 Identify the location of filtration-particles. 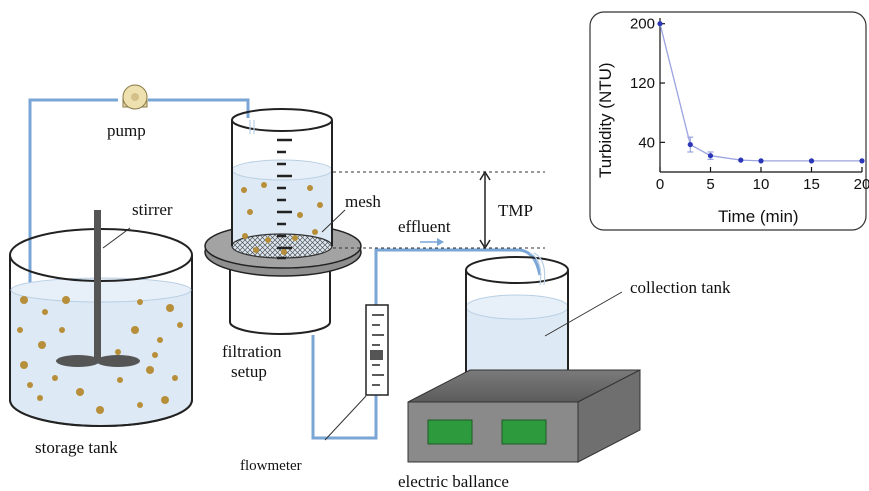
(282, 218).